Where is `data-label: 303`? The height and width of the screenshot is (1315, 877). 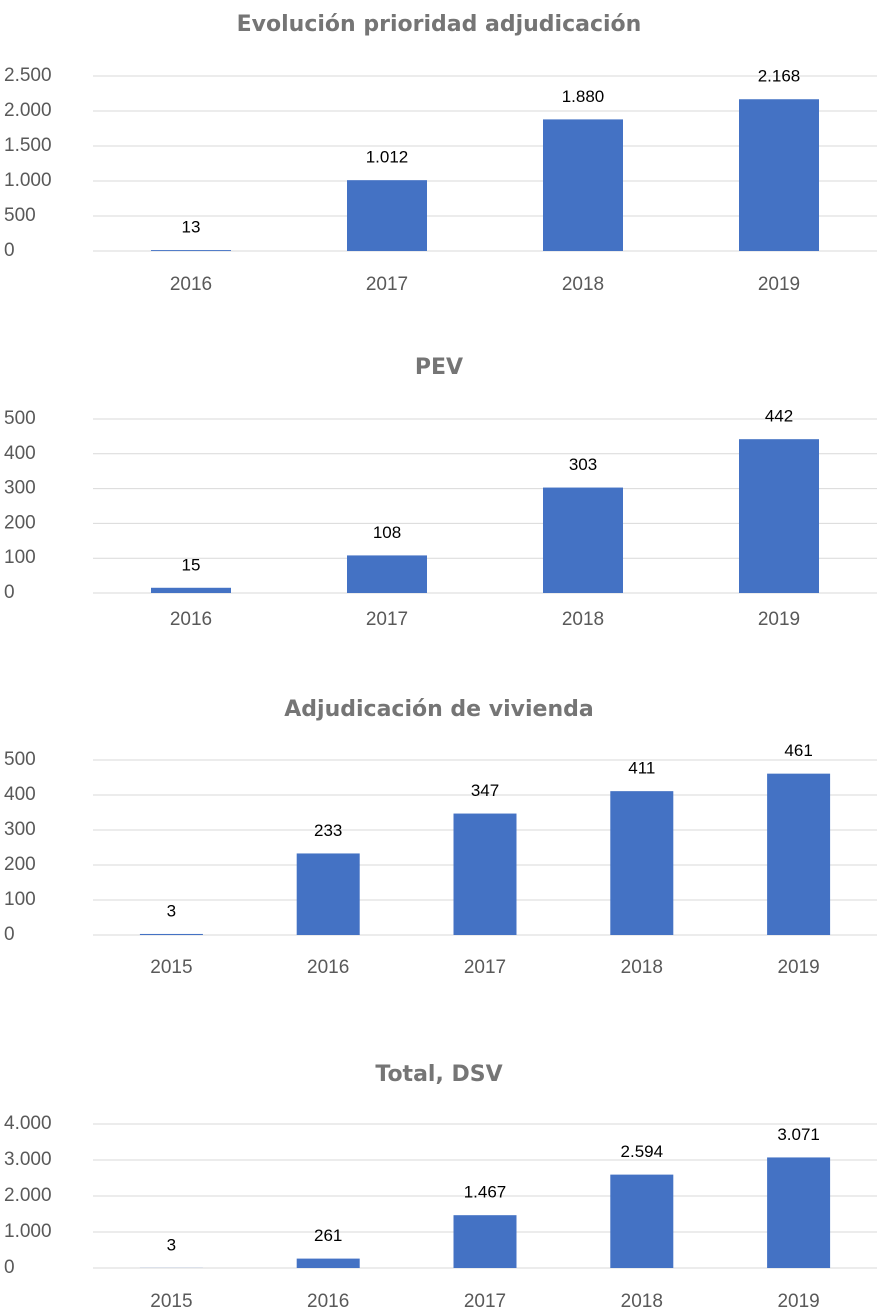 data-label: 303 is located at coordinates (583, 464).